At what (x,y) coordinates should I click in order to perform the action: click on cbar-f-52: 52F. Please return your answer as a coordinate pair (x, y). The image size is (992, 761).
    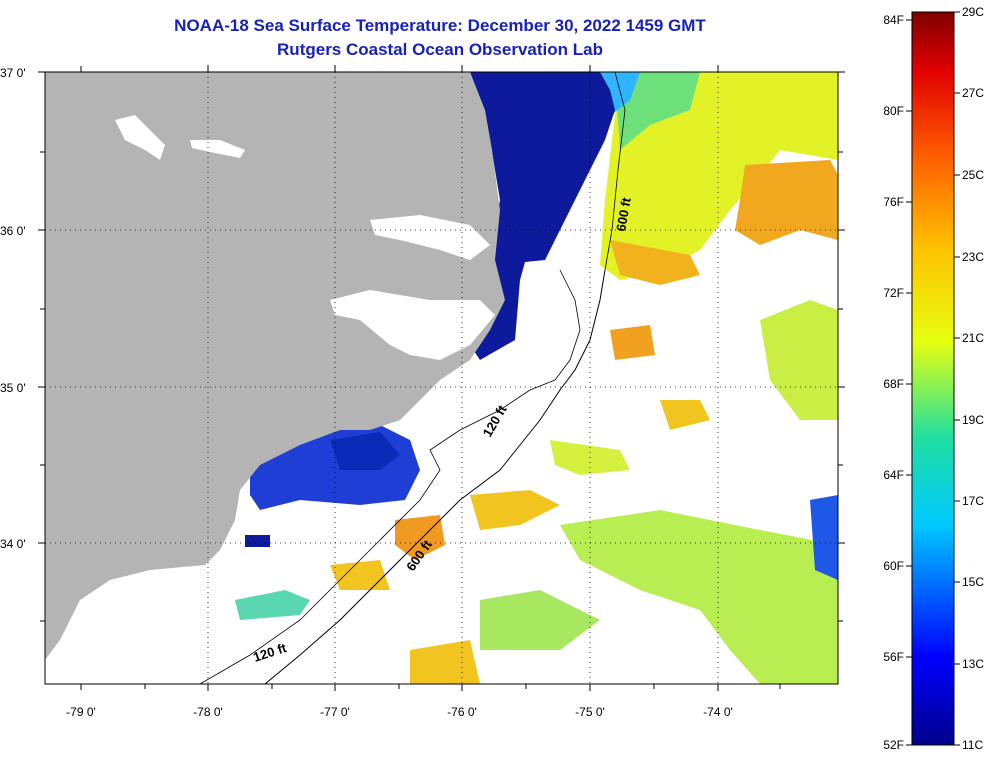
    Looking at the image, I should click on (893, 745).